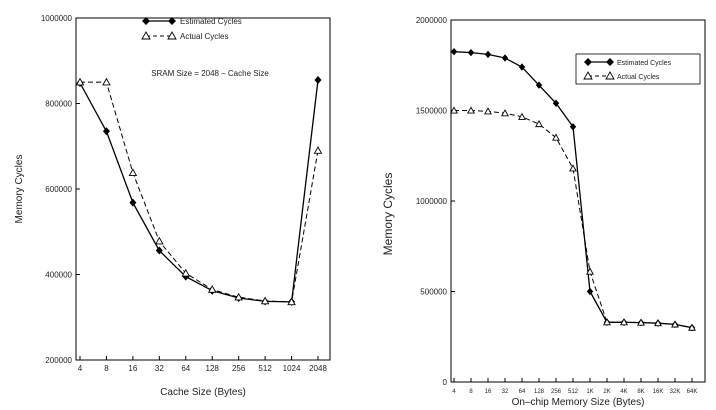 The height and width of the screenshot is (410, 716). What do you see at coordinates (623, 392) in the screenshot?
I see `right-x-tick-label: 4K` at bounding box center [623, 392].